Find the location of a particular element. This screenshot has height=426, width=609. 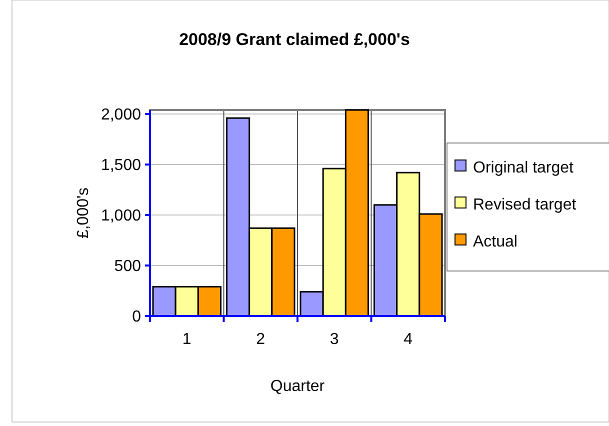

x-tick-label: 1 is located at coordinates (187, 339).